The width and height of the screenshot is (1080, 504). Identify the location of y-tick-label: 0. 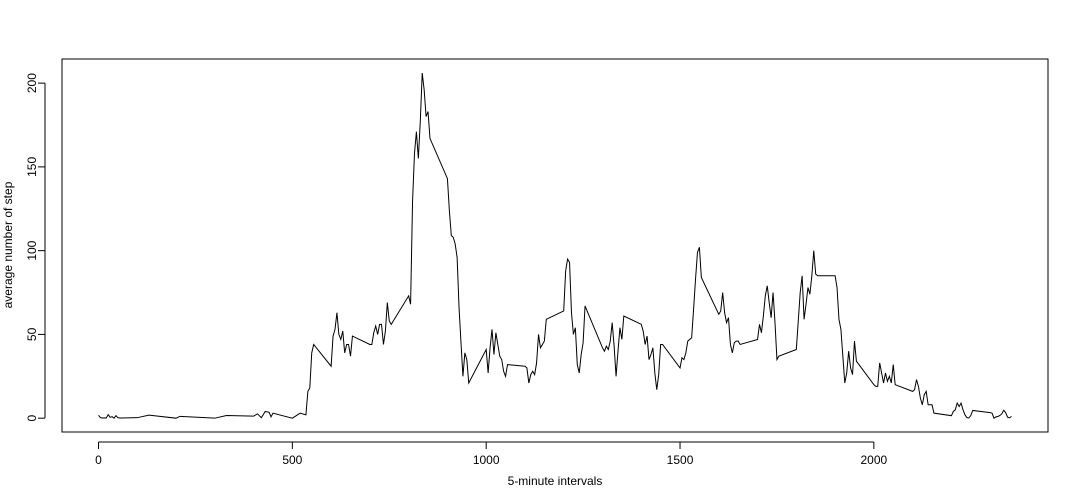
(32, 418).